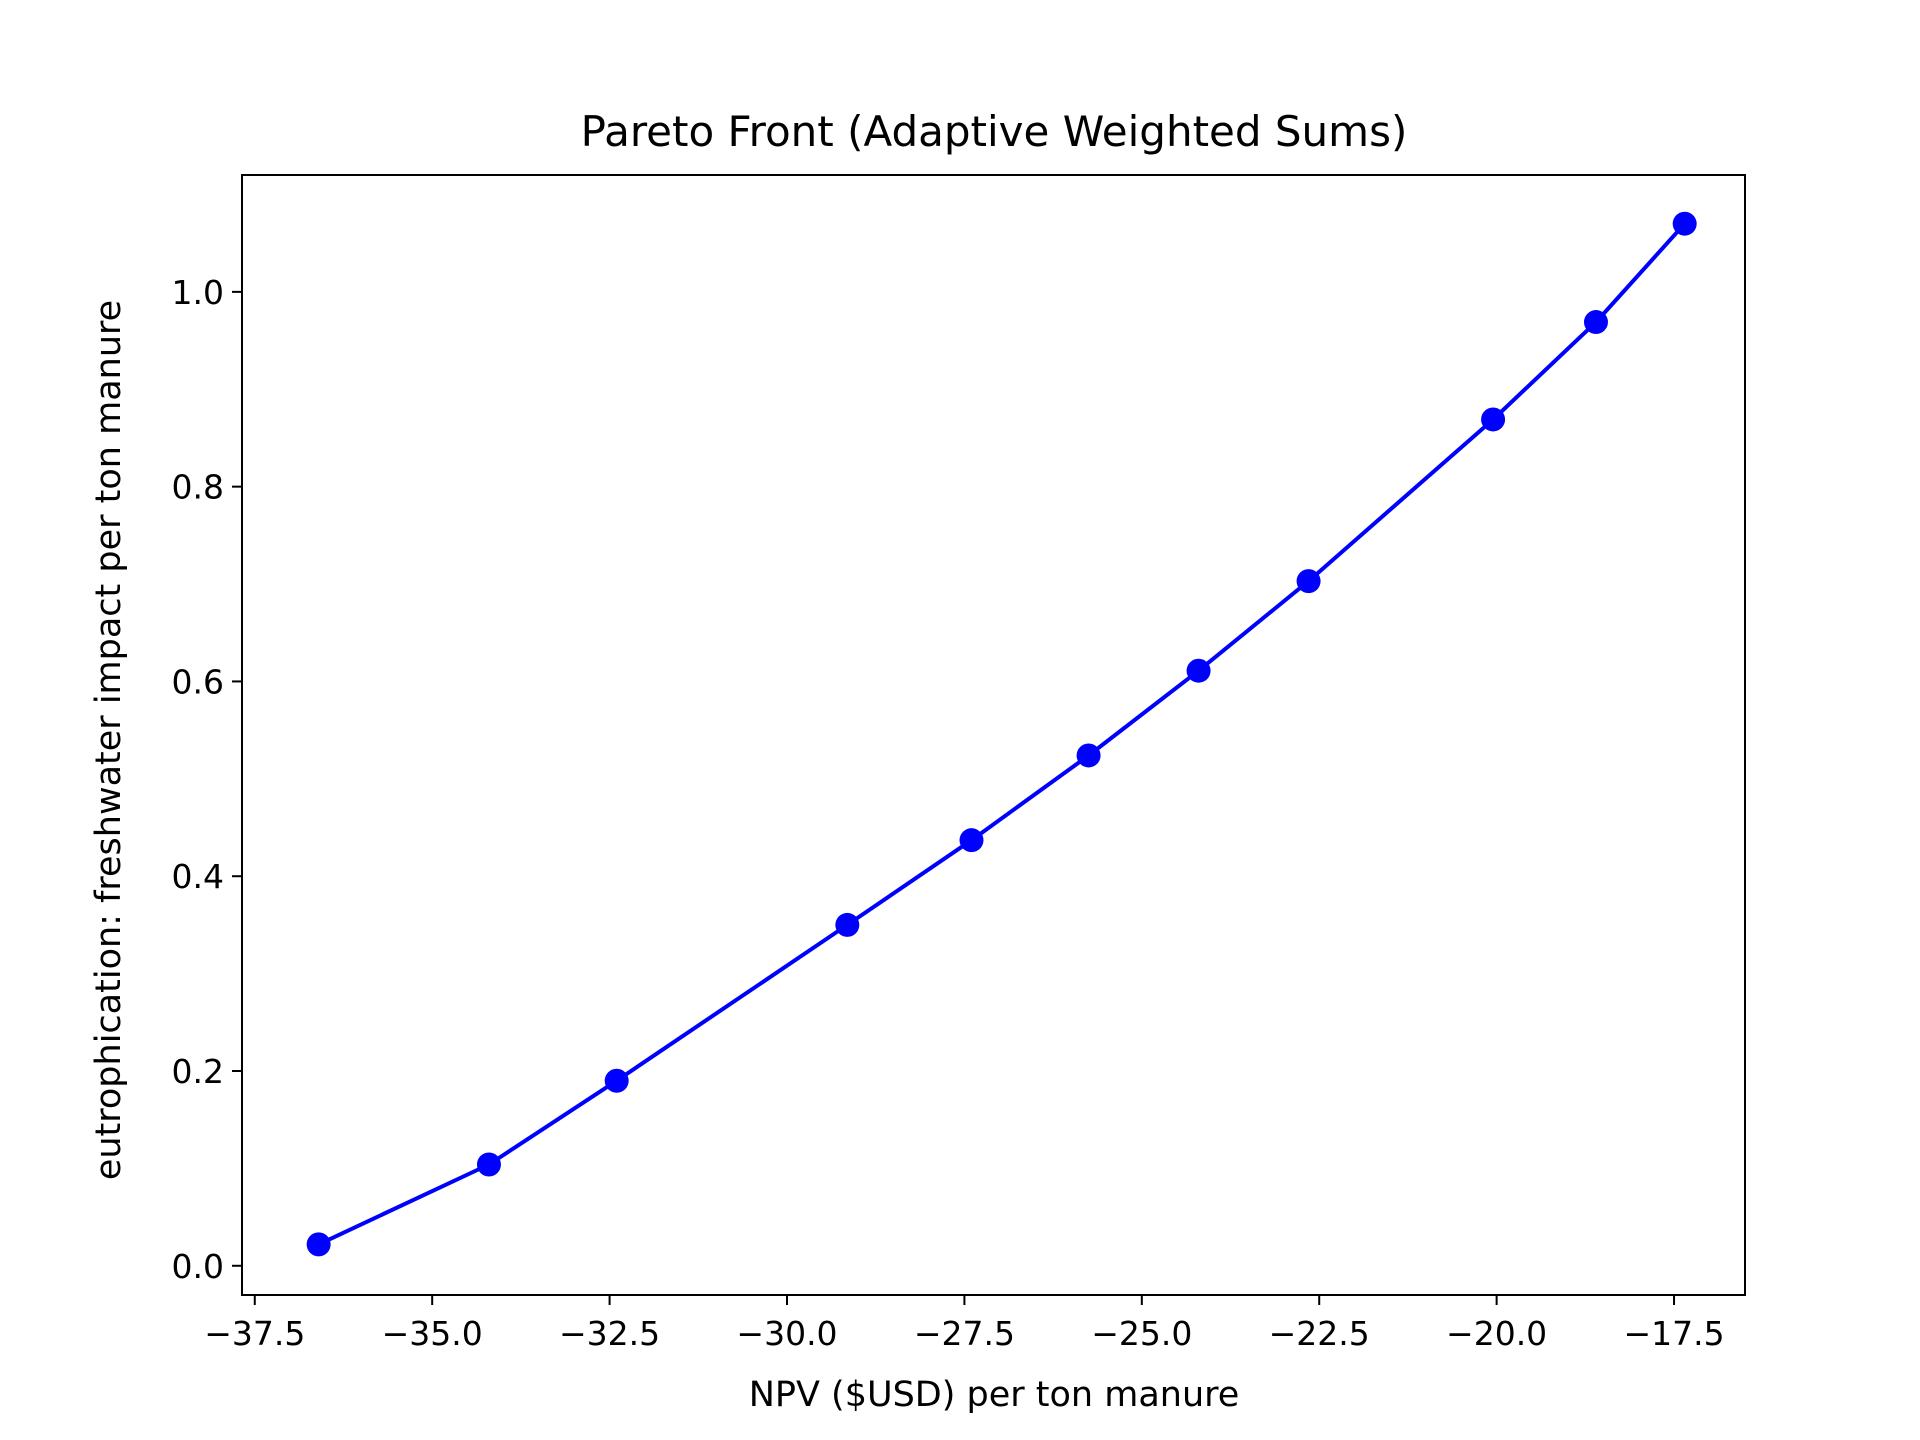 The width and height of the screenshot is (1920, 1440). What do you see at coordinates (1141, 1333) in the screenshot?
I see `x-tick-label: −25.0` at bounding box center [1141, 1333].